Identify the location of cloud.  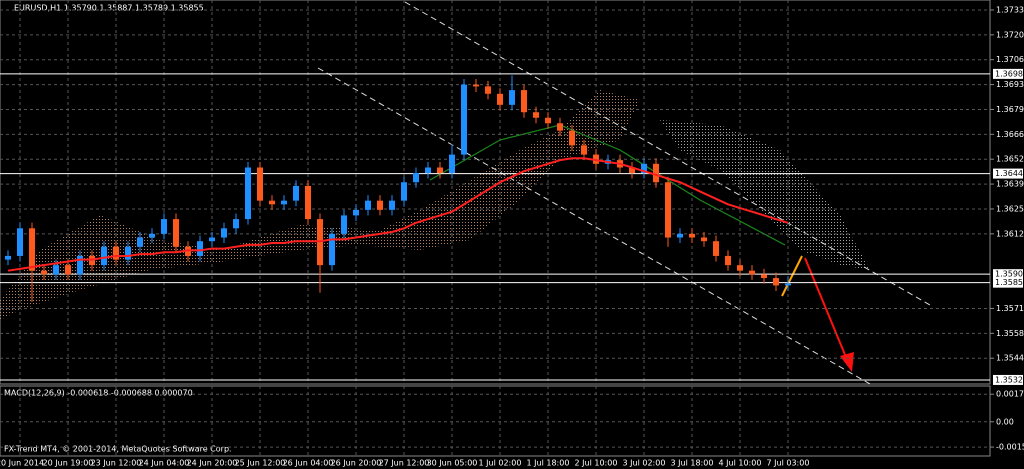
(765, 195).